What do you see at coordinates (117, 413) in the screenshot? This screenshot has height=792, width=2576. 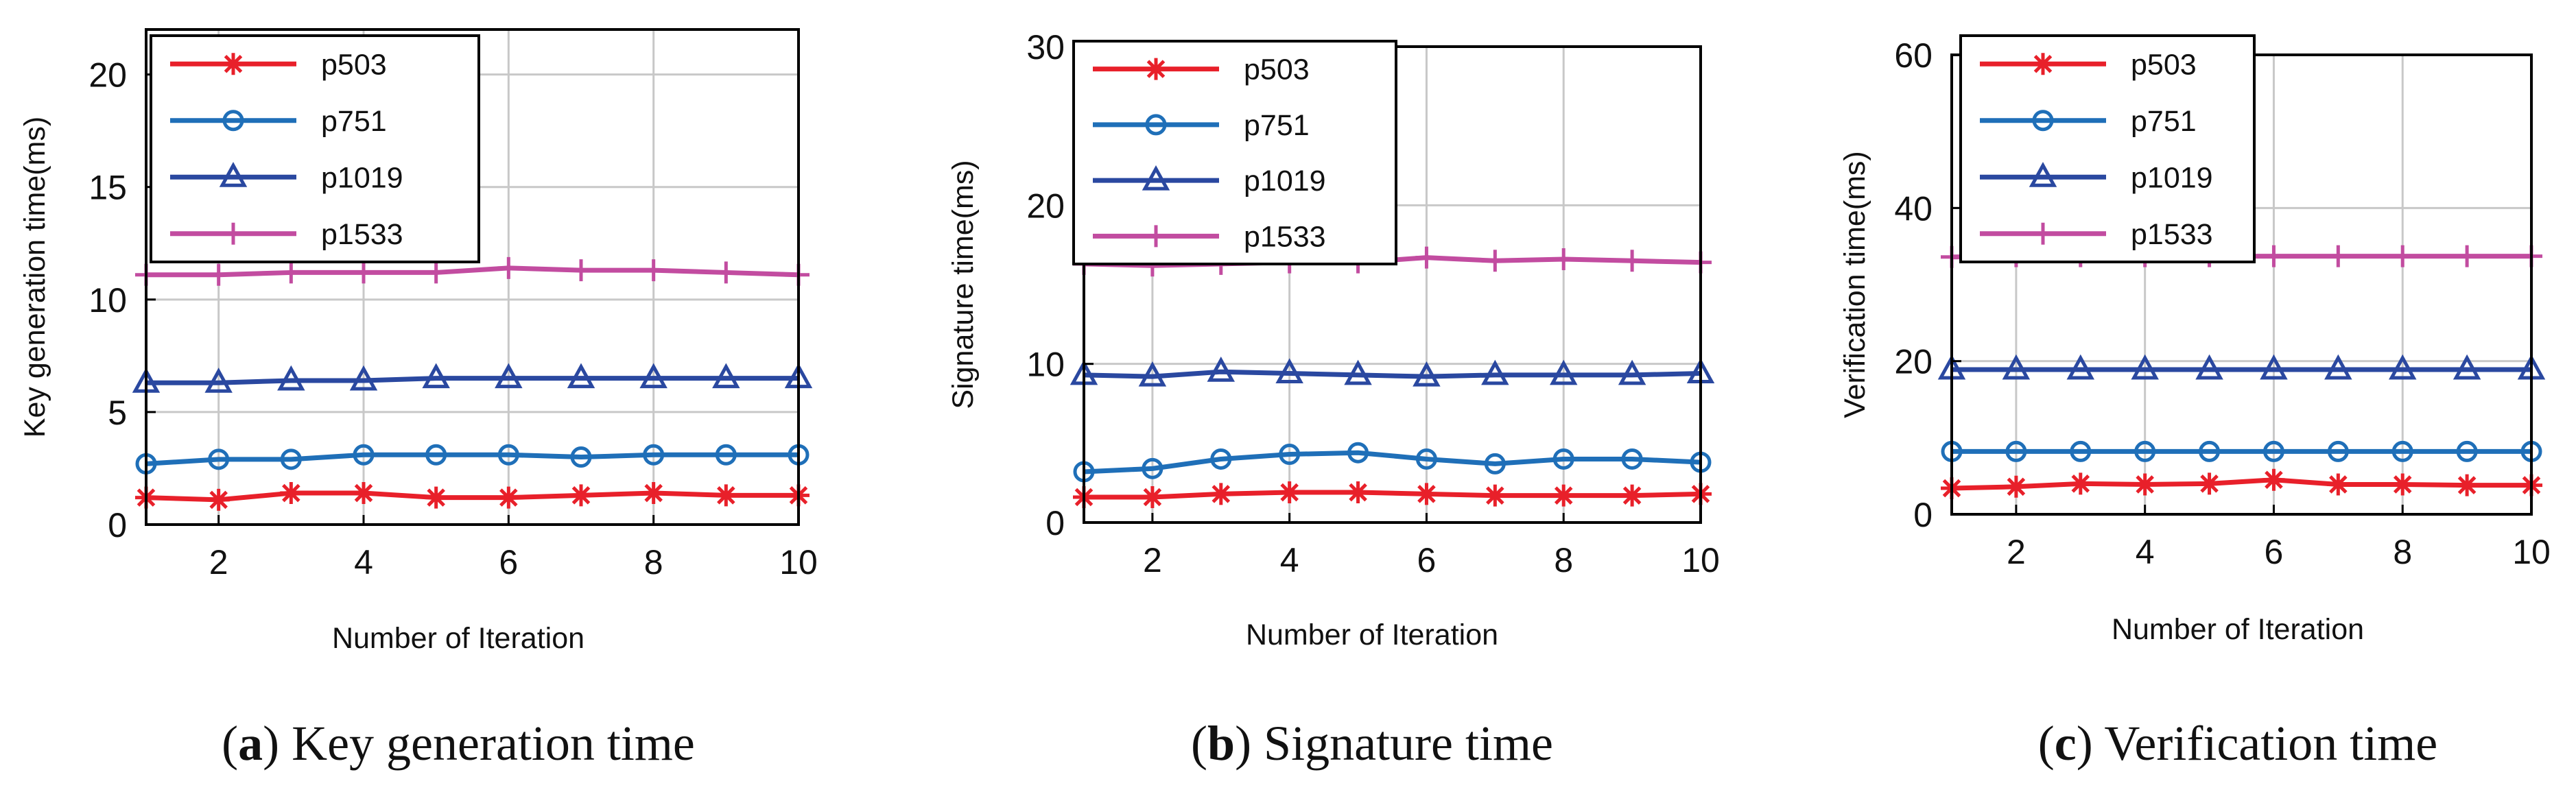 I see `y-tick-label: 5` at bounding box center [117, 413].